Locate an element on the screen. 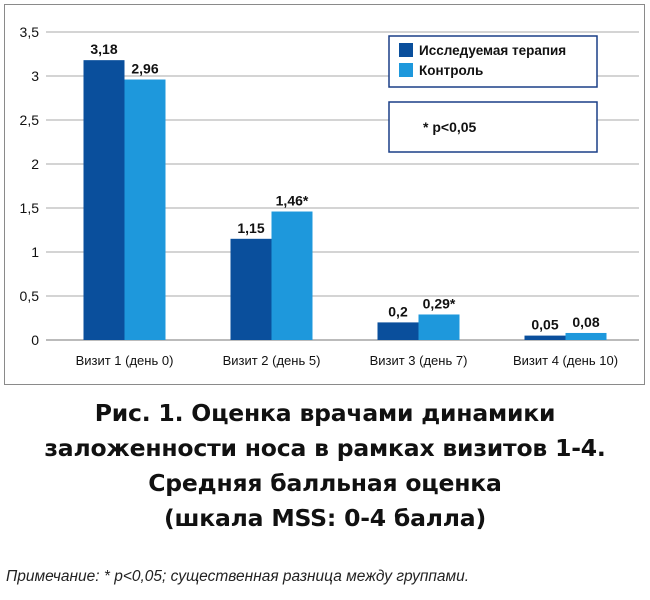 The height and width of the screenshot is (600, 650). legend-label: Контроль is located at coordinates (451, 70).